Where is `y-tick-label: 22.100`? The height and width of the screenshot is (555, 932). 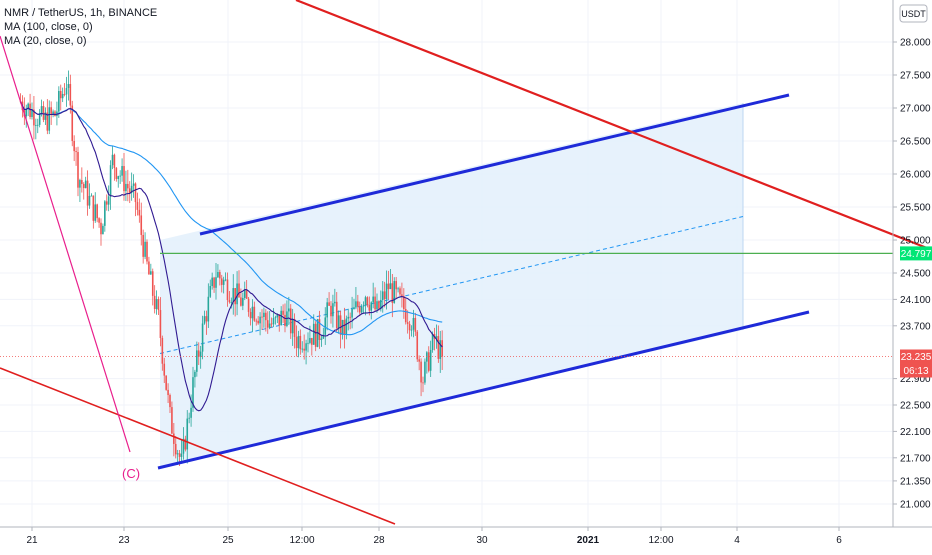
y-tick-label: 22.100 is located at coordinates (915, 432).